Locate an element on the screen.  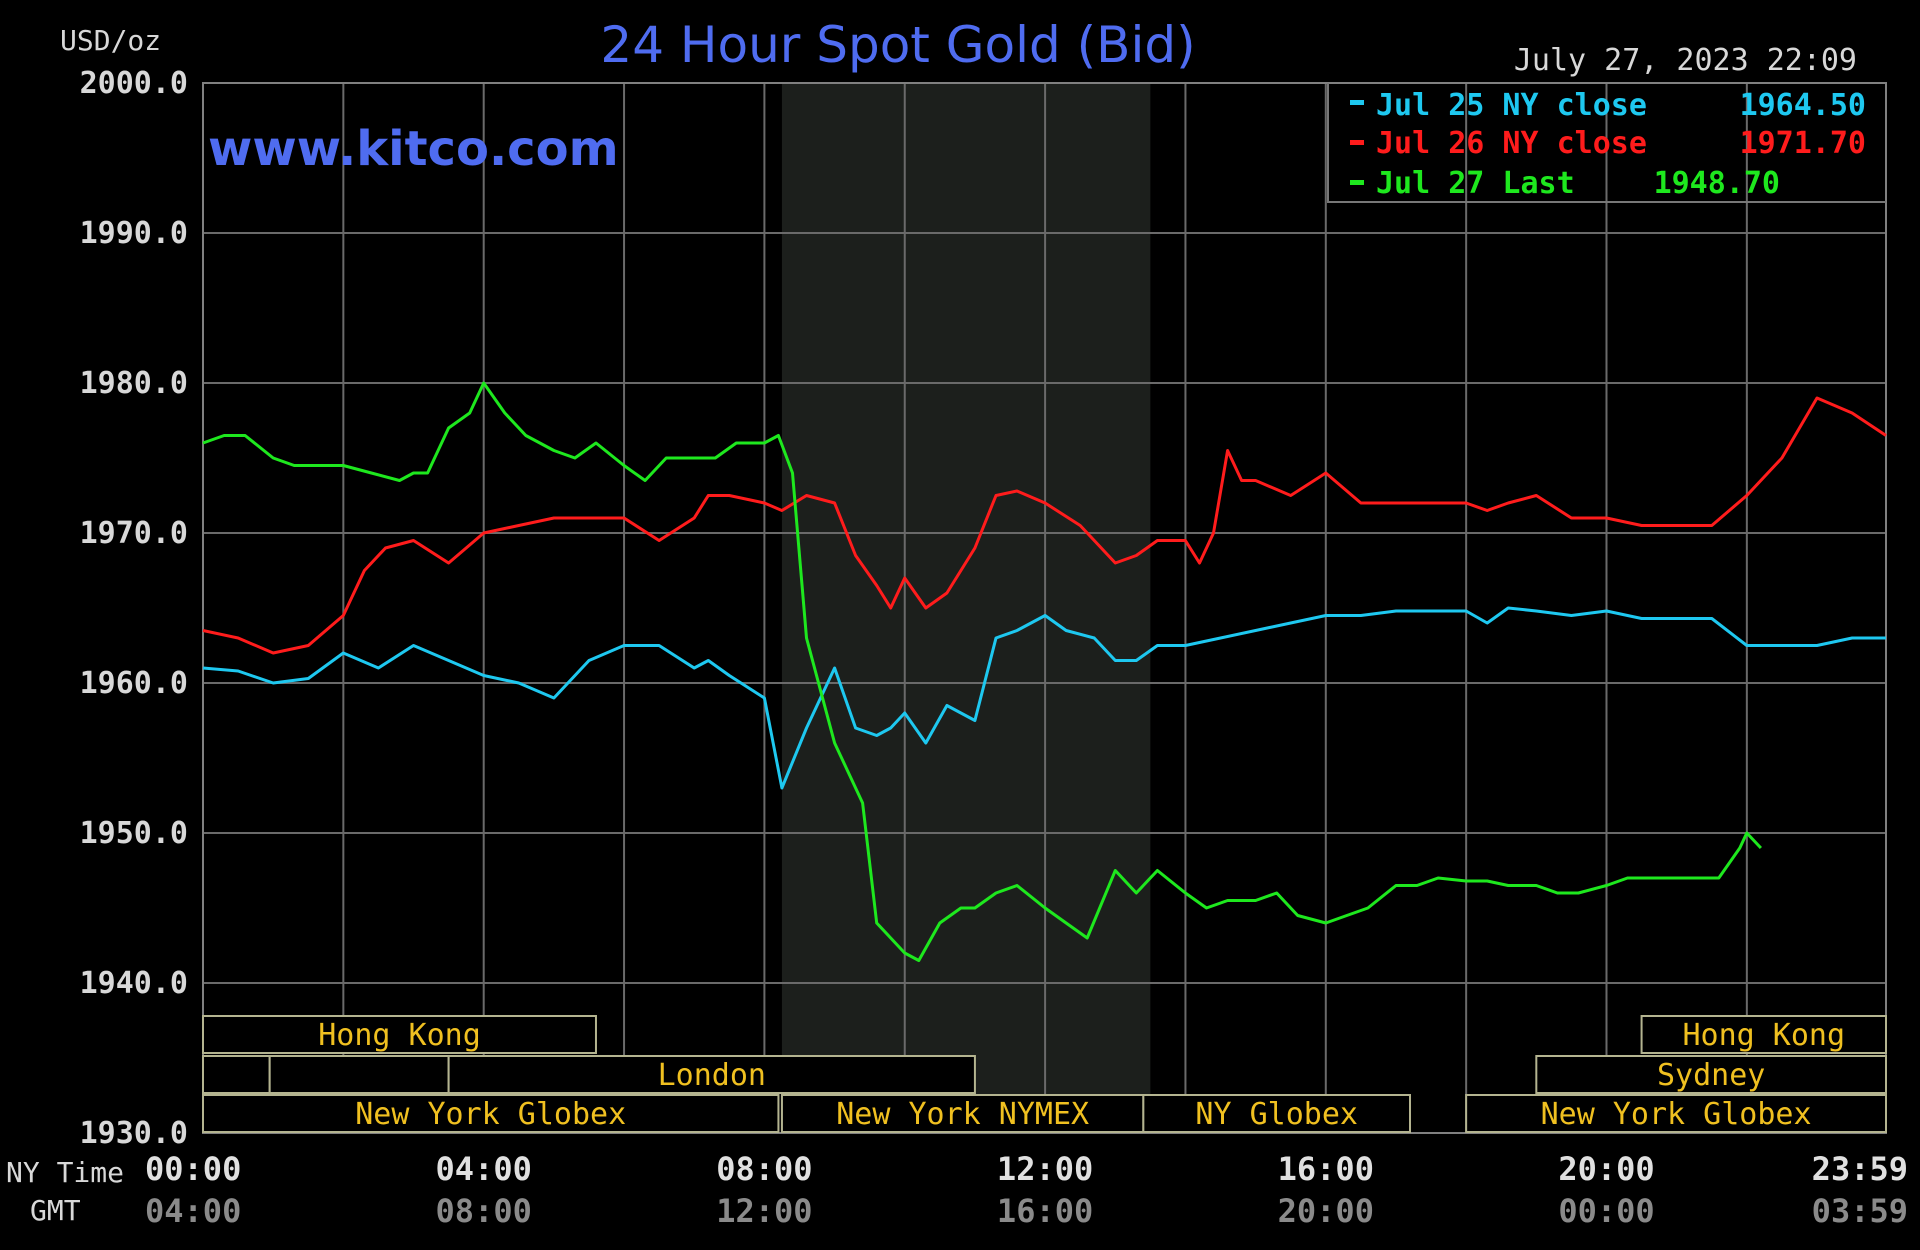
x-tick-label-ny: 20:00 is located at coordinates (1606, 1169).